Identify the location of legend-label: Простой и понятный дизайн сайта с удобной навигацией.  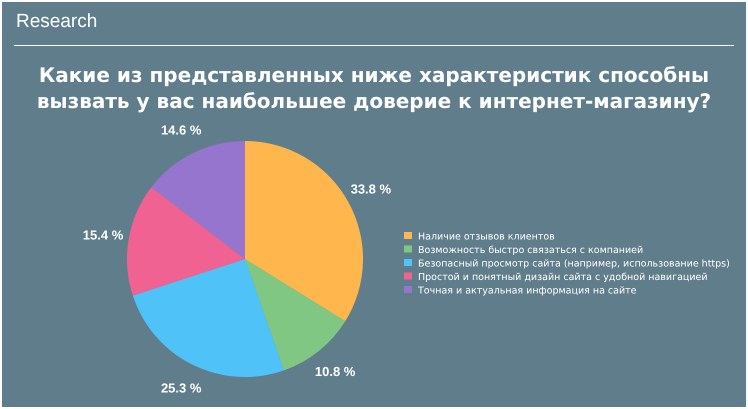
(563, 277).